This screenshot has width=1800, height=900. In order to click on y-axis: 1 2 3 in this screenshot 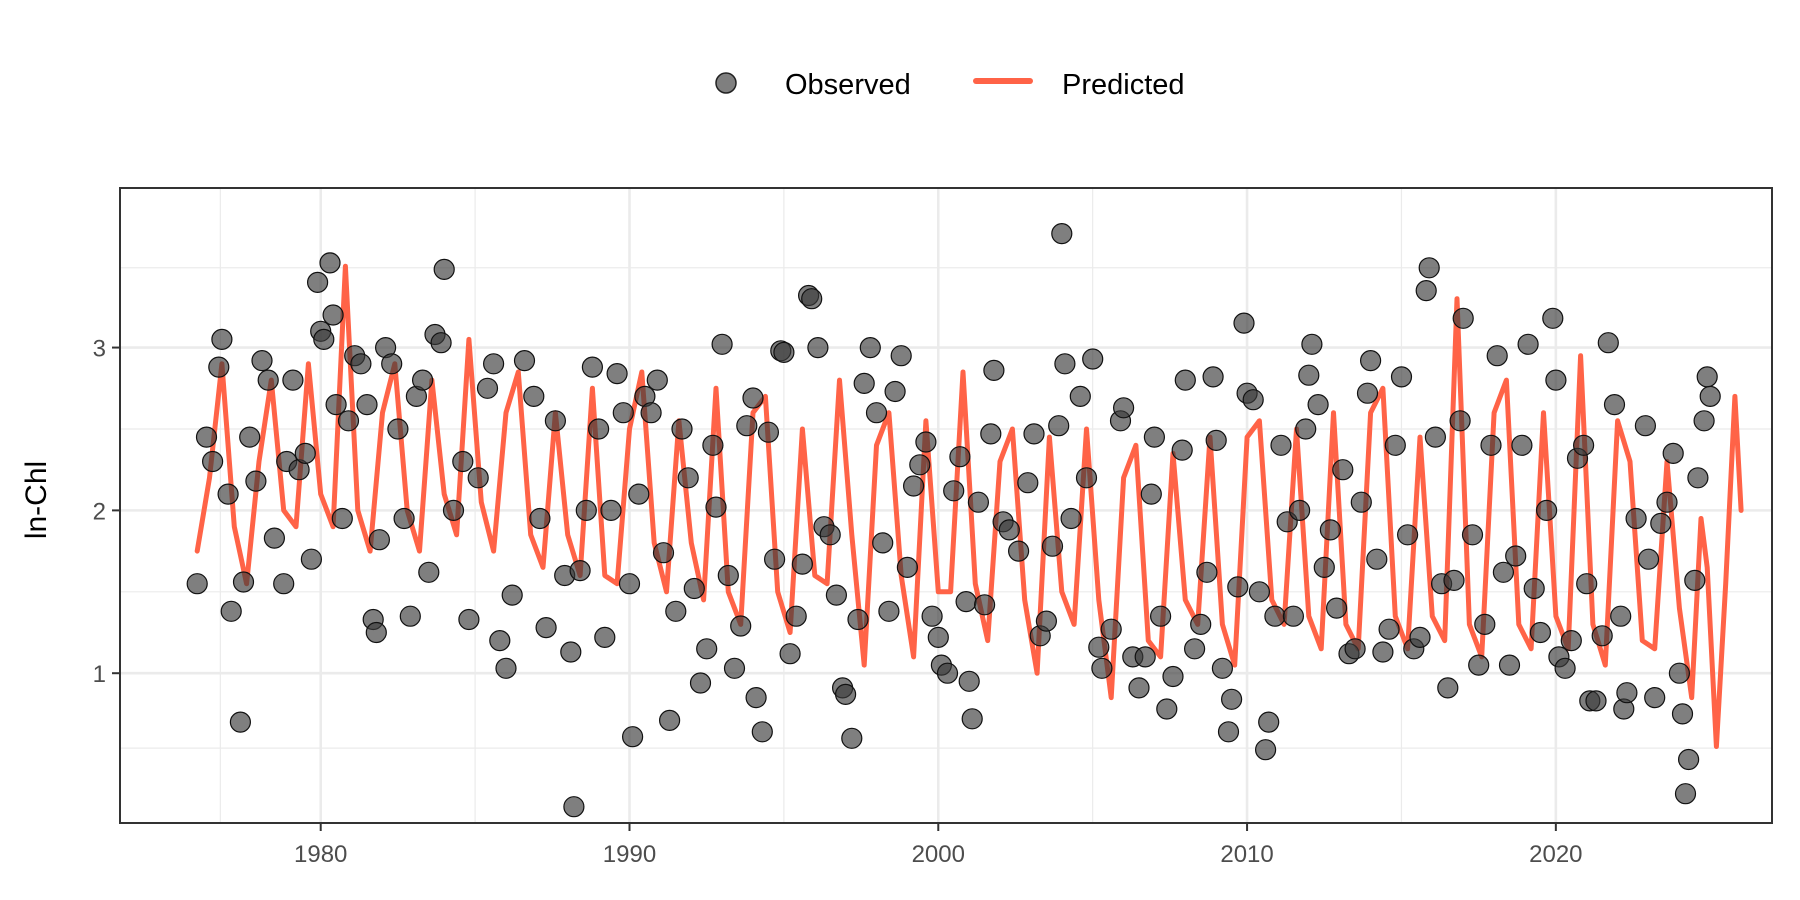, I will do `click(106, 512)`.